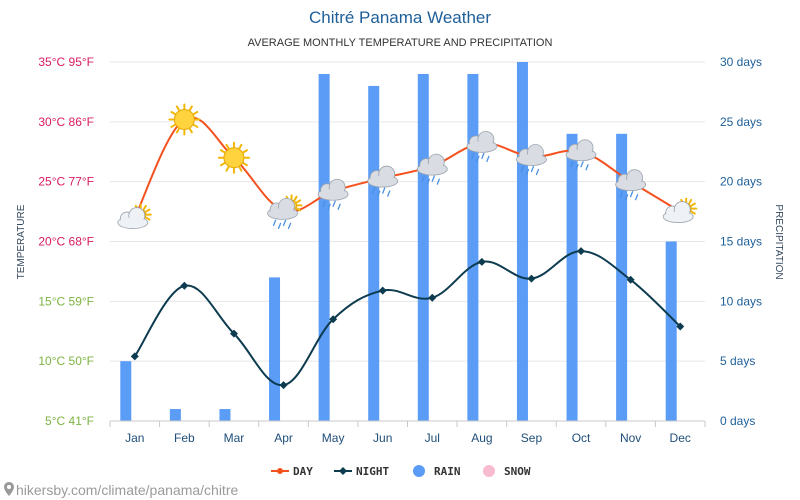 Image resolution: width=800 pixels, height=500 pixels. What do you see at coordinates (66, 242) in the screenshot?
I see `temperature-tick-label: 20°C 68°F` at bounding box center [66, 242].